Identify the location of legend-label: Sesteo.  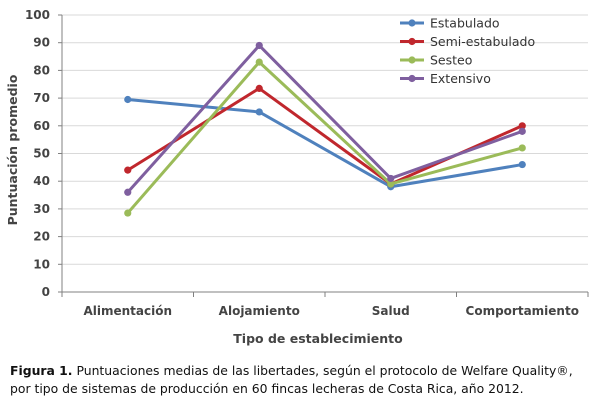
(451, 60).